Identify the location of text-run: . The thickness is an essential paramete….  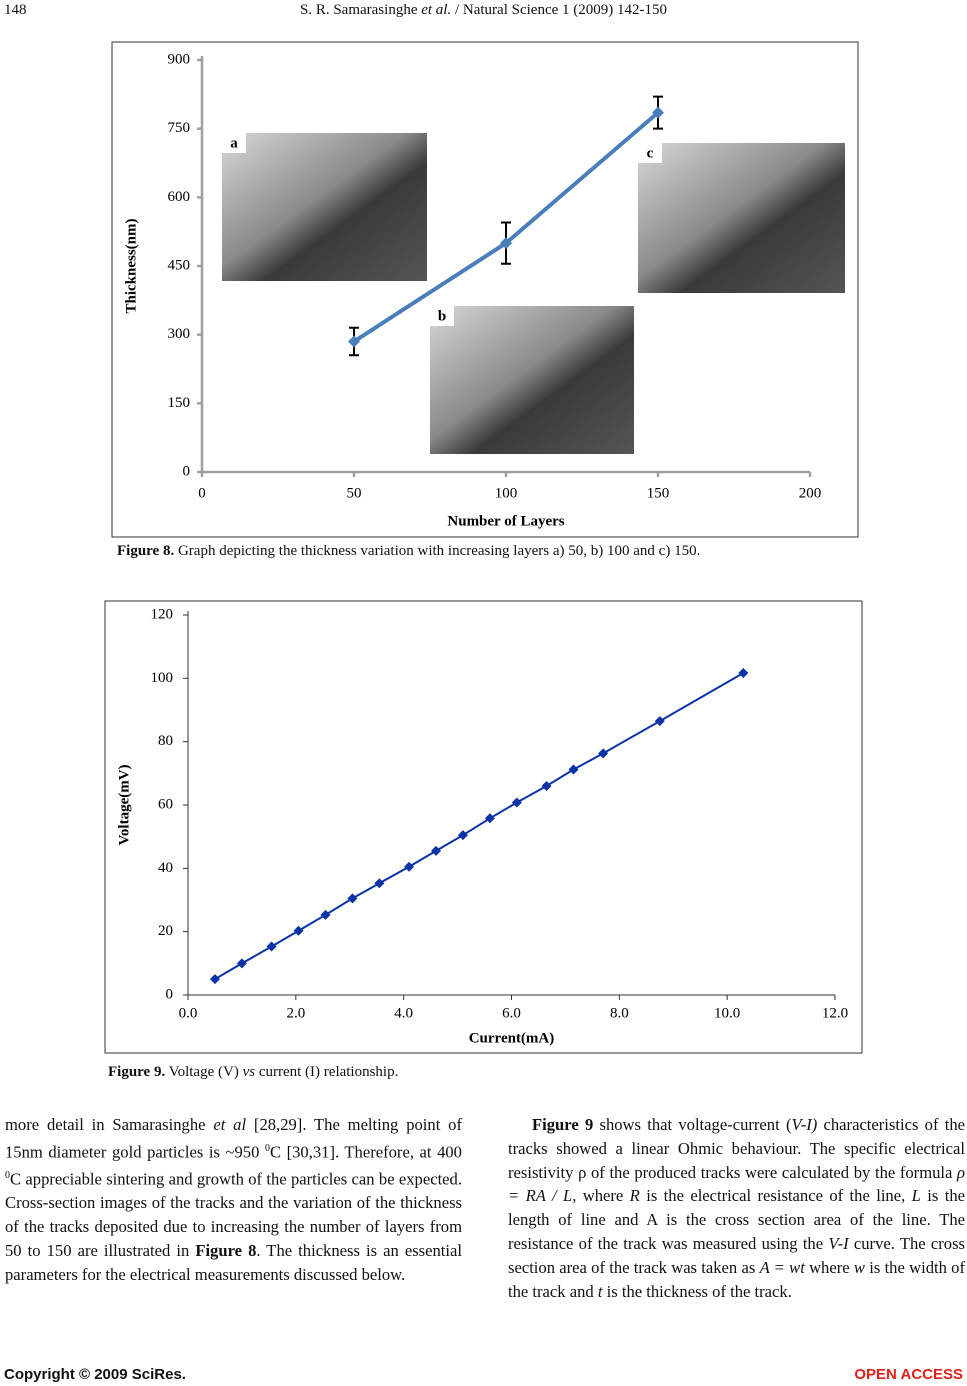
(233, 1262).